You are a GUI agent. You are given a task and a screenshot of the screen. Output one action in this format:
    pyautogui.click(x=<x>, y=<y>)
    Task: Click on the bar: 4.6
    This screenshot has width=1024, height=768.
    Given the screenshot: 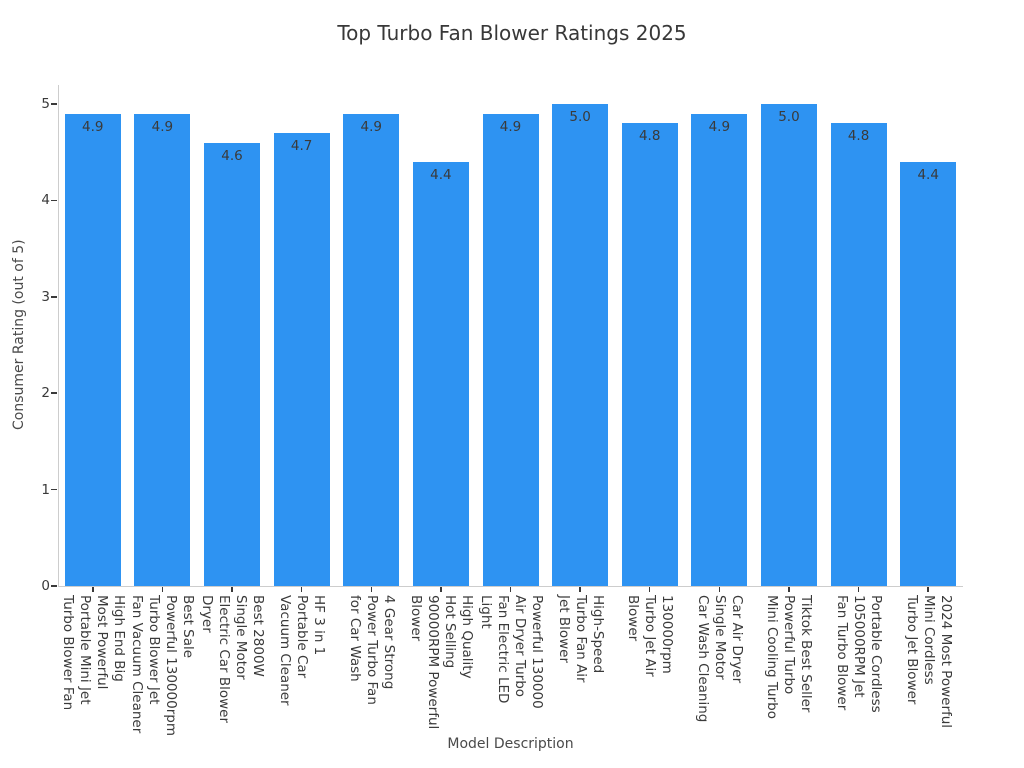 What is the action you would take?
    pyautogui.click(x=232, y=364)
    